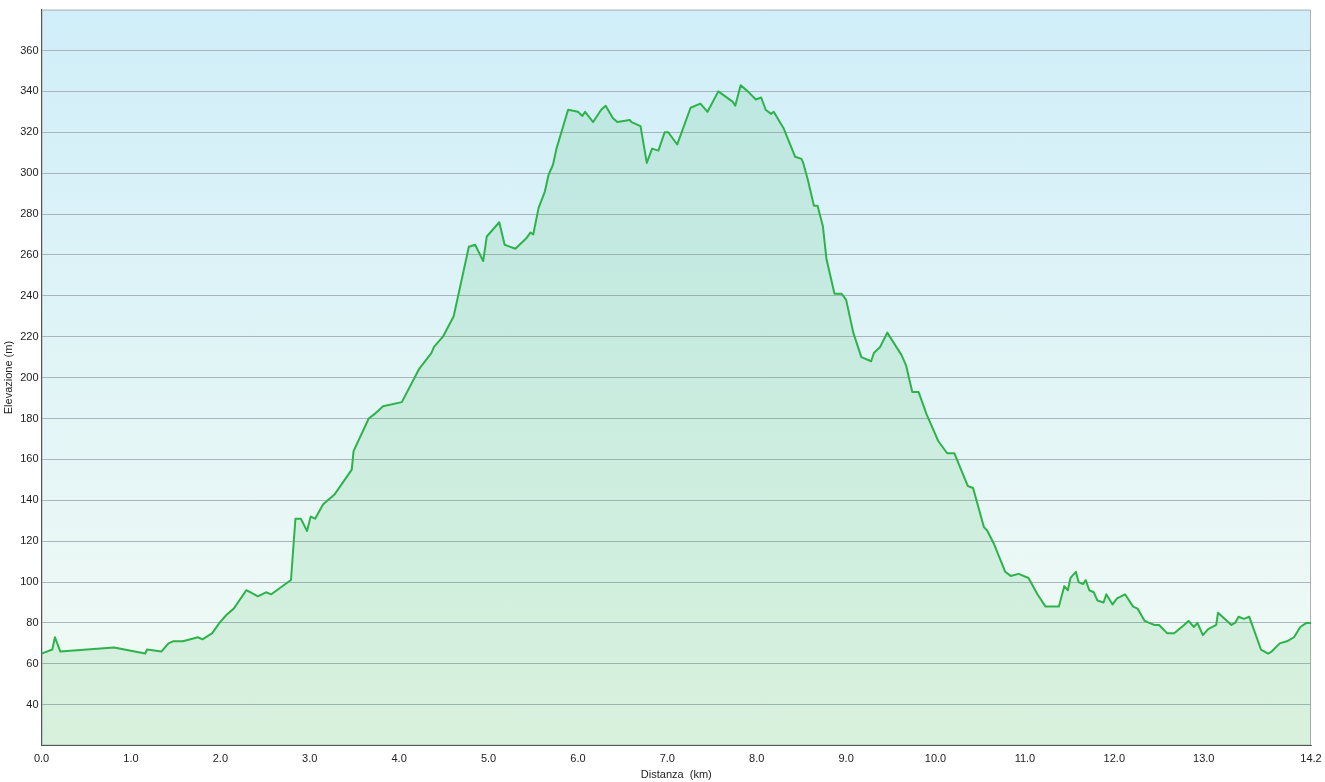 The height and width of the screenshot is (782, 1325). What do you see at coordinates (846, 758) in the screenshot?
I see `x-tick-label: 9.0` at bounding box center [846, 758].